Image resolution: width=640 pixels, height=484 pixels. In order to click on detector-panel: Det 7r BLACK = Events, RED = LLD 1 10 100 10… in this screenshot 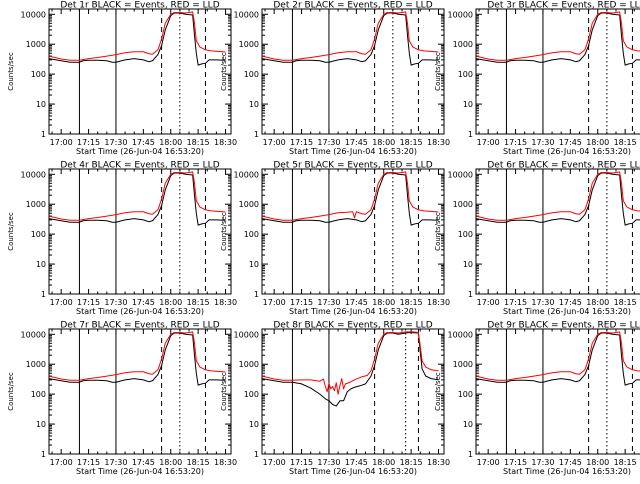, I will do `click(122, 399)`.